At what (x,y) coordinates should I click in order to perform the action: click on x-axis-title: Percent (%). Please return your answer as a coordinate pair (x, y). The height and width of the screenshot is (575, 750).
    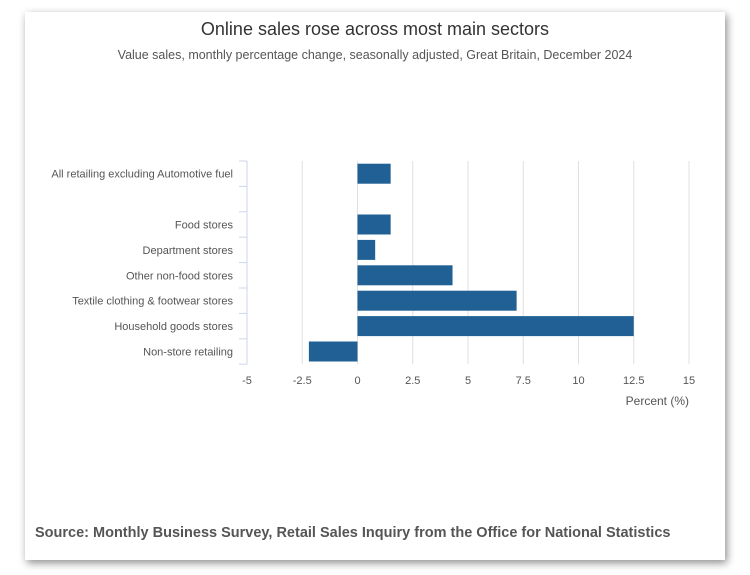
    Looking at the image, I should click on (657, 401).